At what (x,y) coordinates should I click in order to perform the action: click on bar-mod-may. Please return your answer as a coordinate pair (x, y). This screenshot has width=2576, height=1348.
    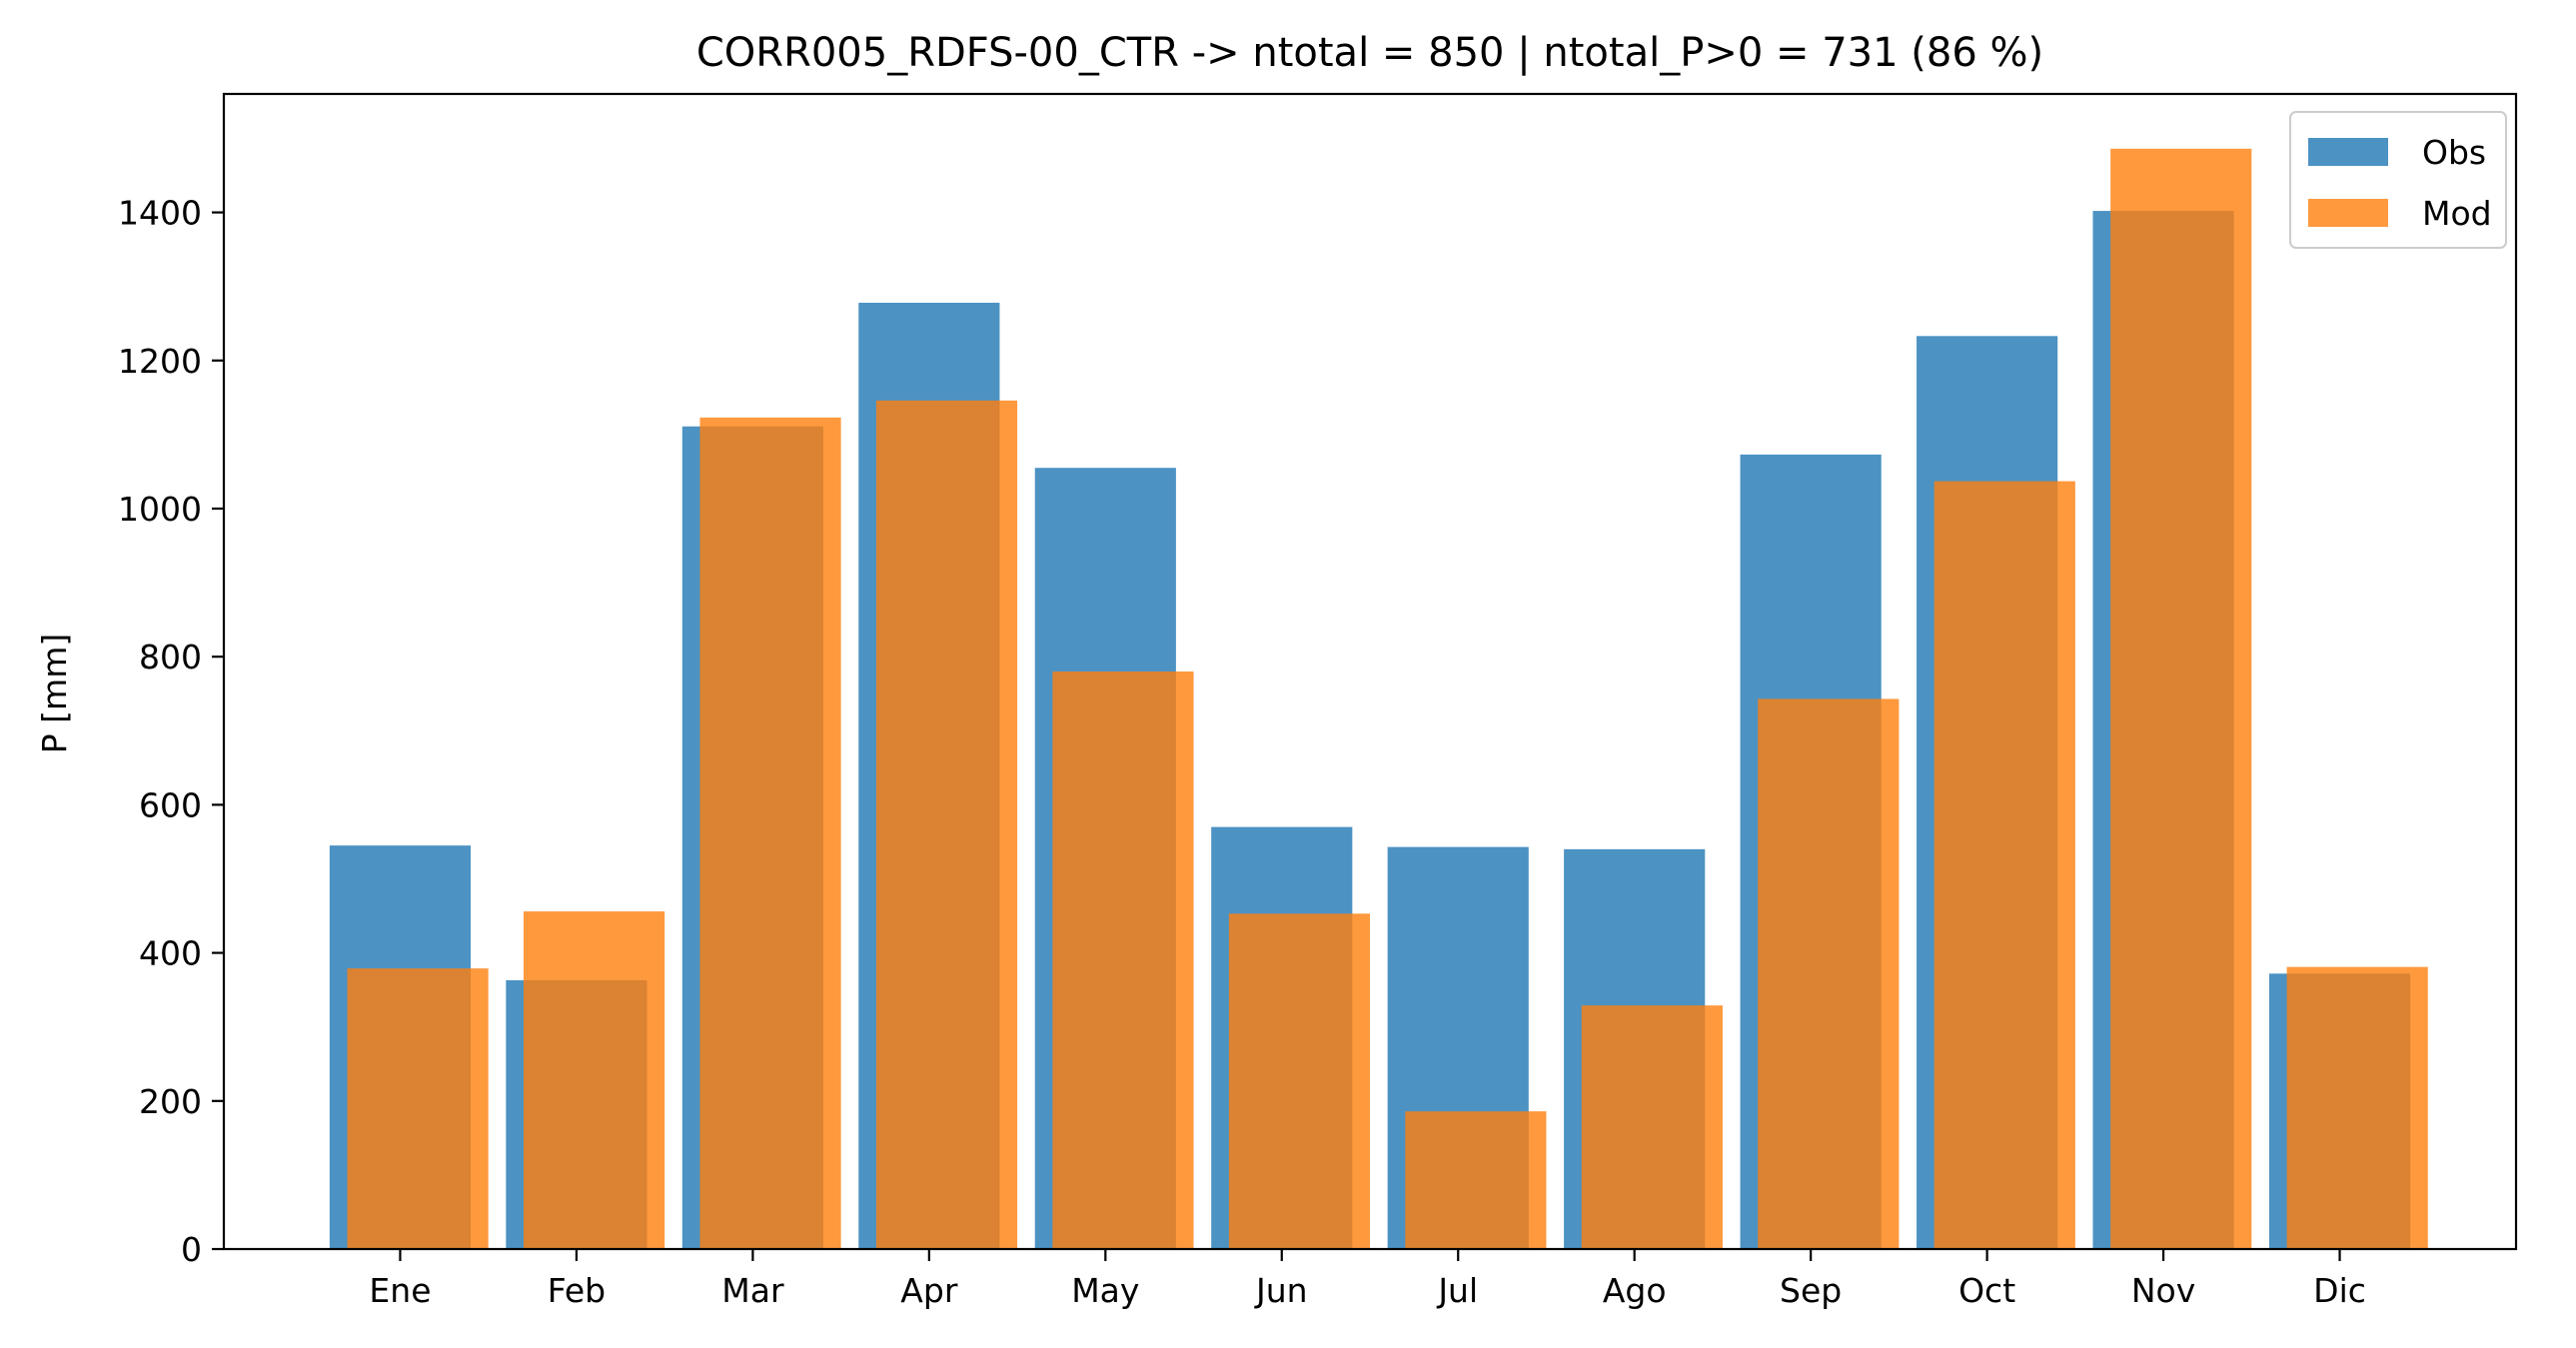
    Looking at the image, I should click on (1123, 961).